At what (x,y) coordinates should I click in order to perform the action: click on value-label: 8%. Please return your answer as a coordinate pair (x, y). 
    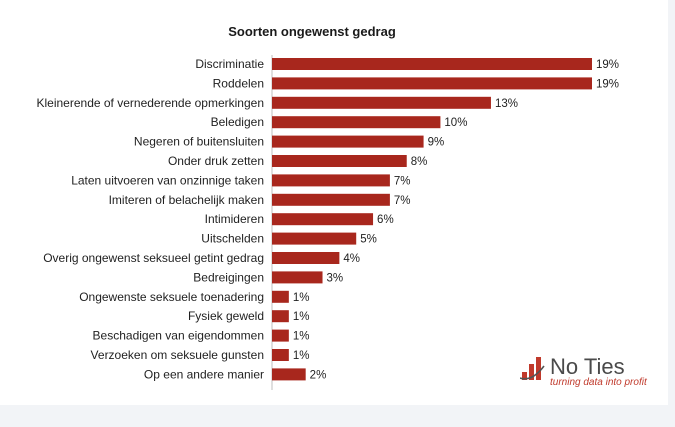
    Looking at the image, I should click on (419, 162).